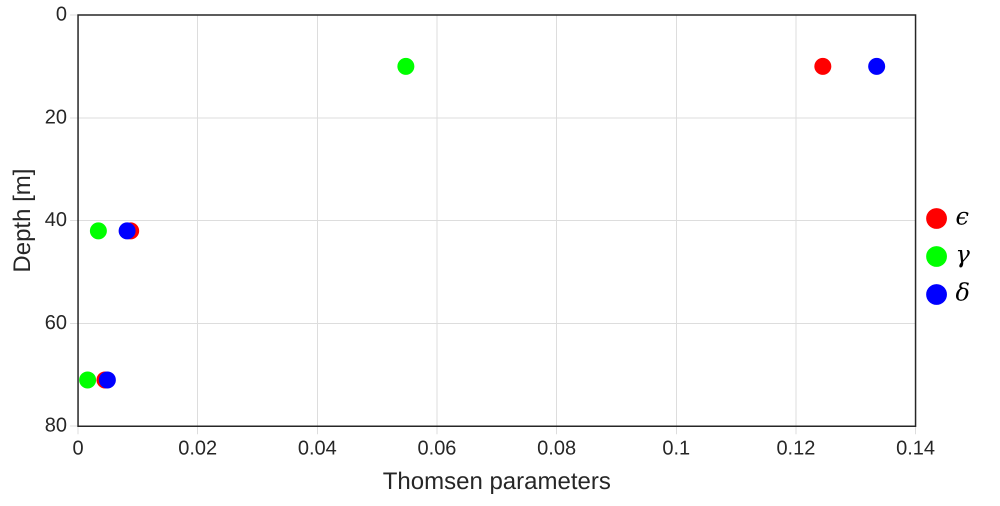 The width and height of the screenshot is (1000, 506). I want to click on y-tick-label: 80, so click(56, 425).